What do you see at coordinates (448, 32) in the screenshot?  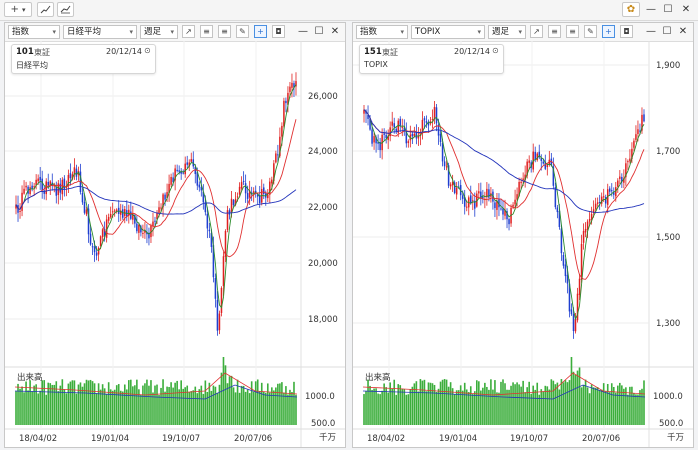 I see `index-select: TOPIX ▾` at bounding box center [448, 32].